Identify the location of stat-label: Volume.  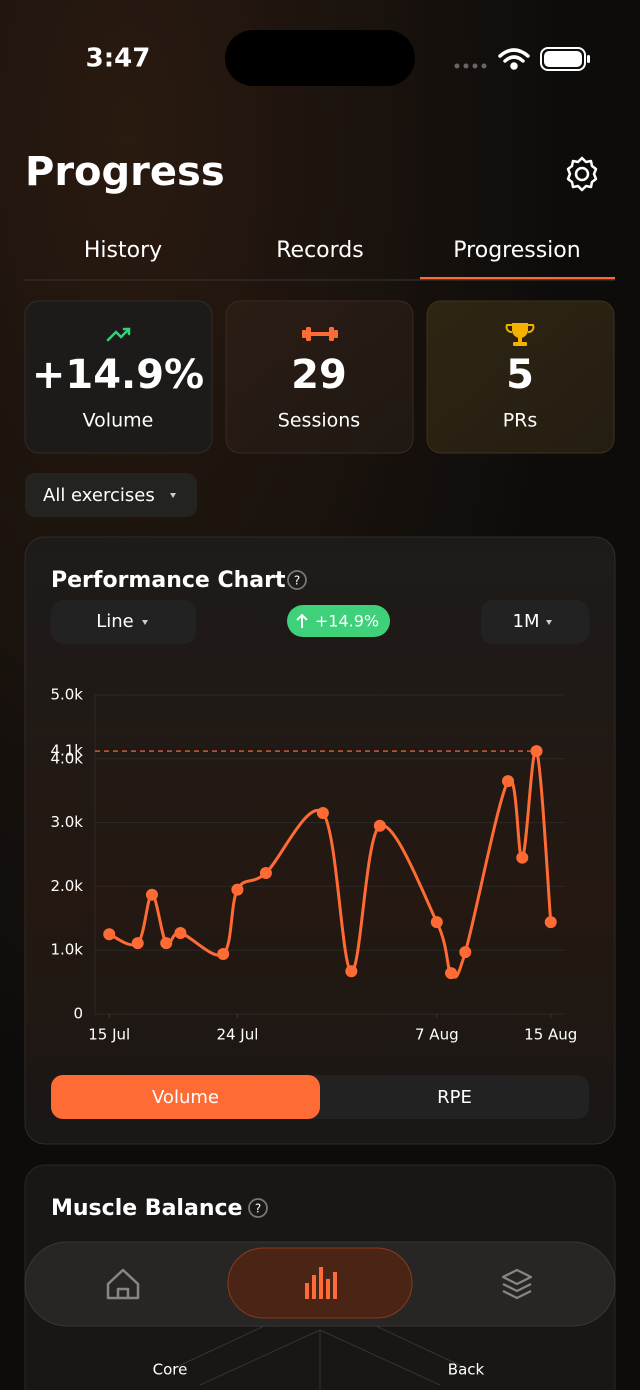
(118, 421).